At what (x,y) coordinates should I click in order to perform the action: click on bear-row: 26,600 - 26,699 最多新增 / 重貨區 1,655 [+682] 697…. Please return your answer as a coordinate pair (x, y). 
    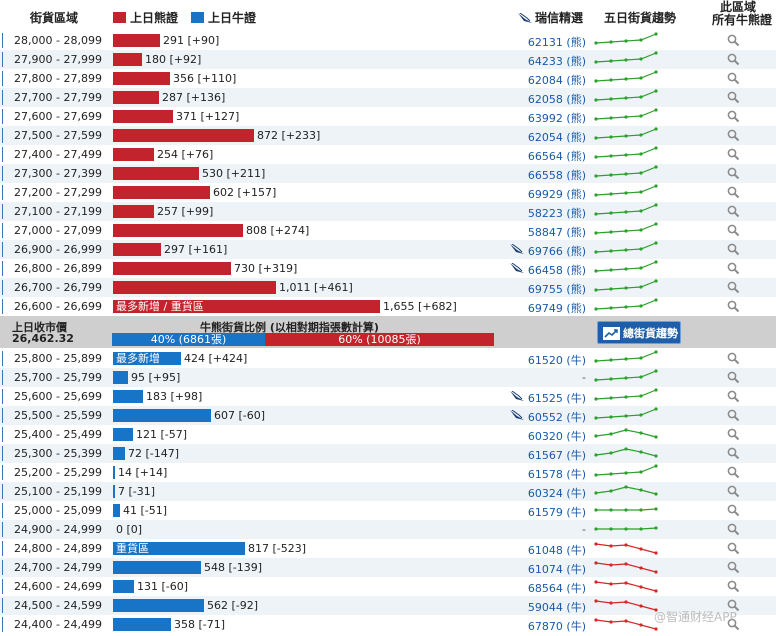
    Looking at the image, I should click on (388, 306).